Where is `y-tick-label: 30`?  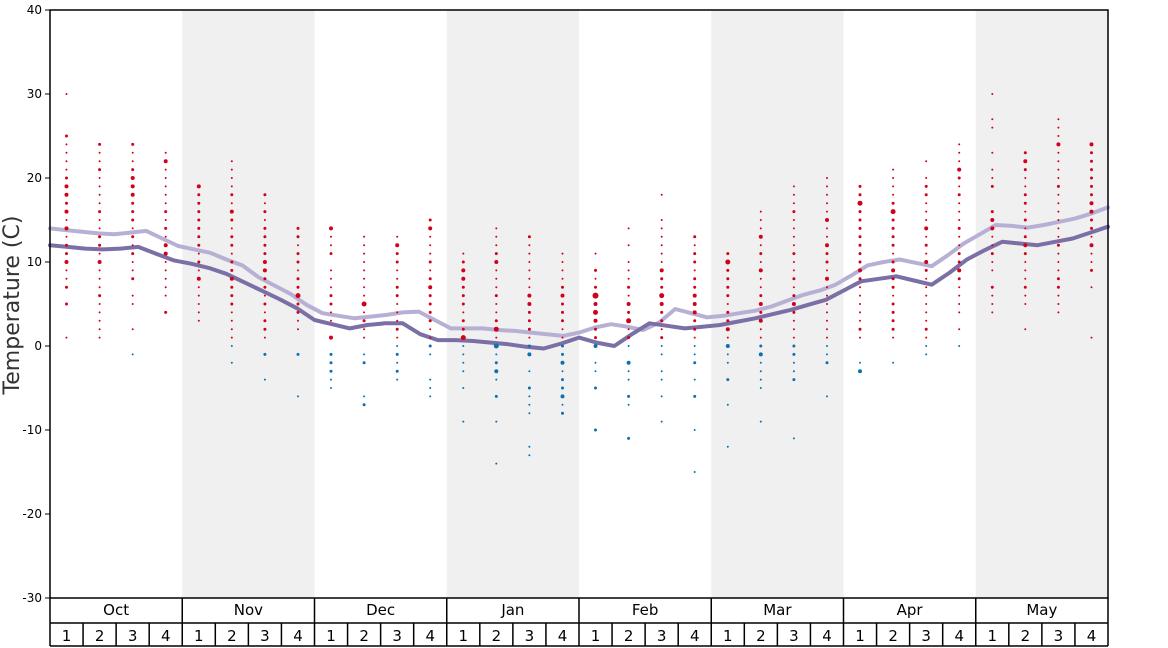
y-tick-label: 30 is located at coordinates (34, 94).